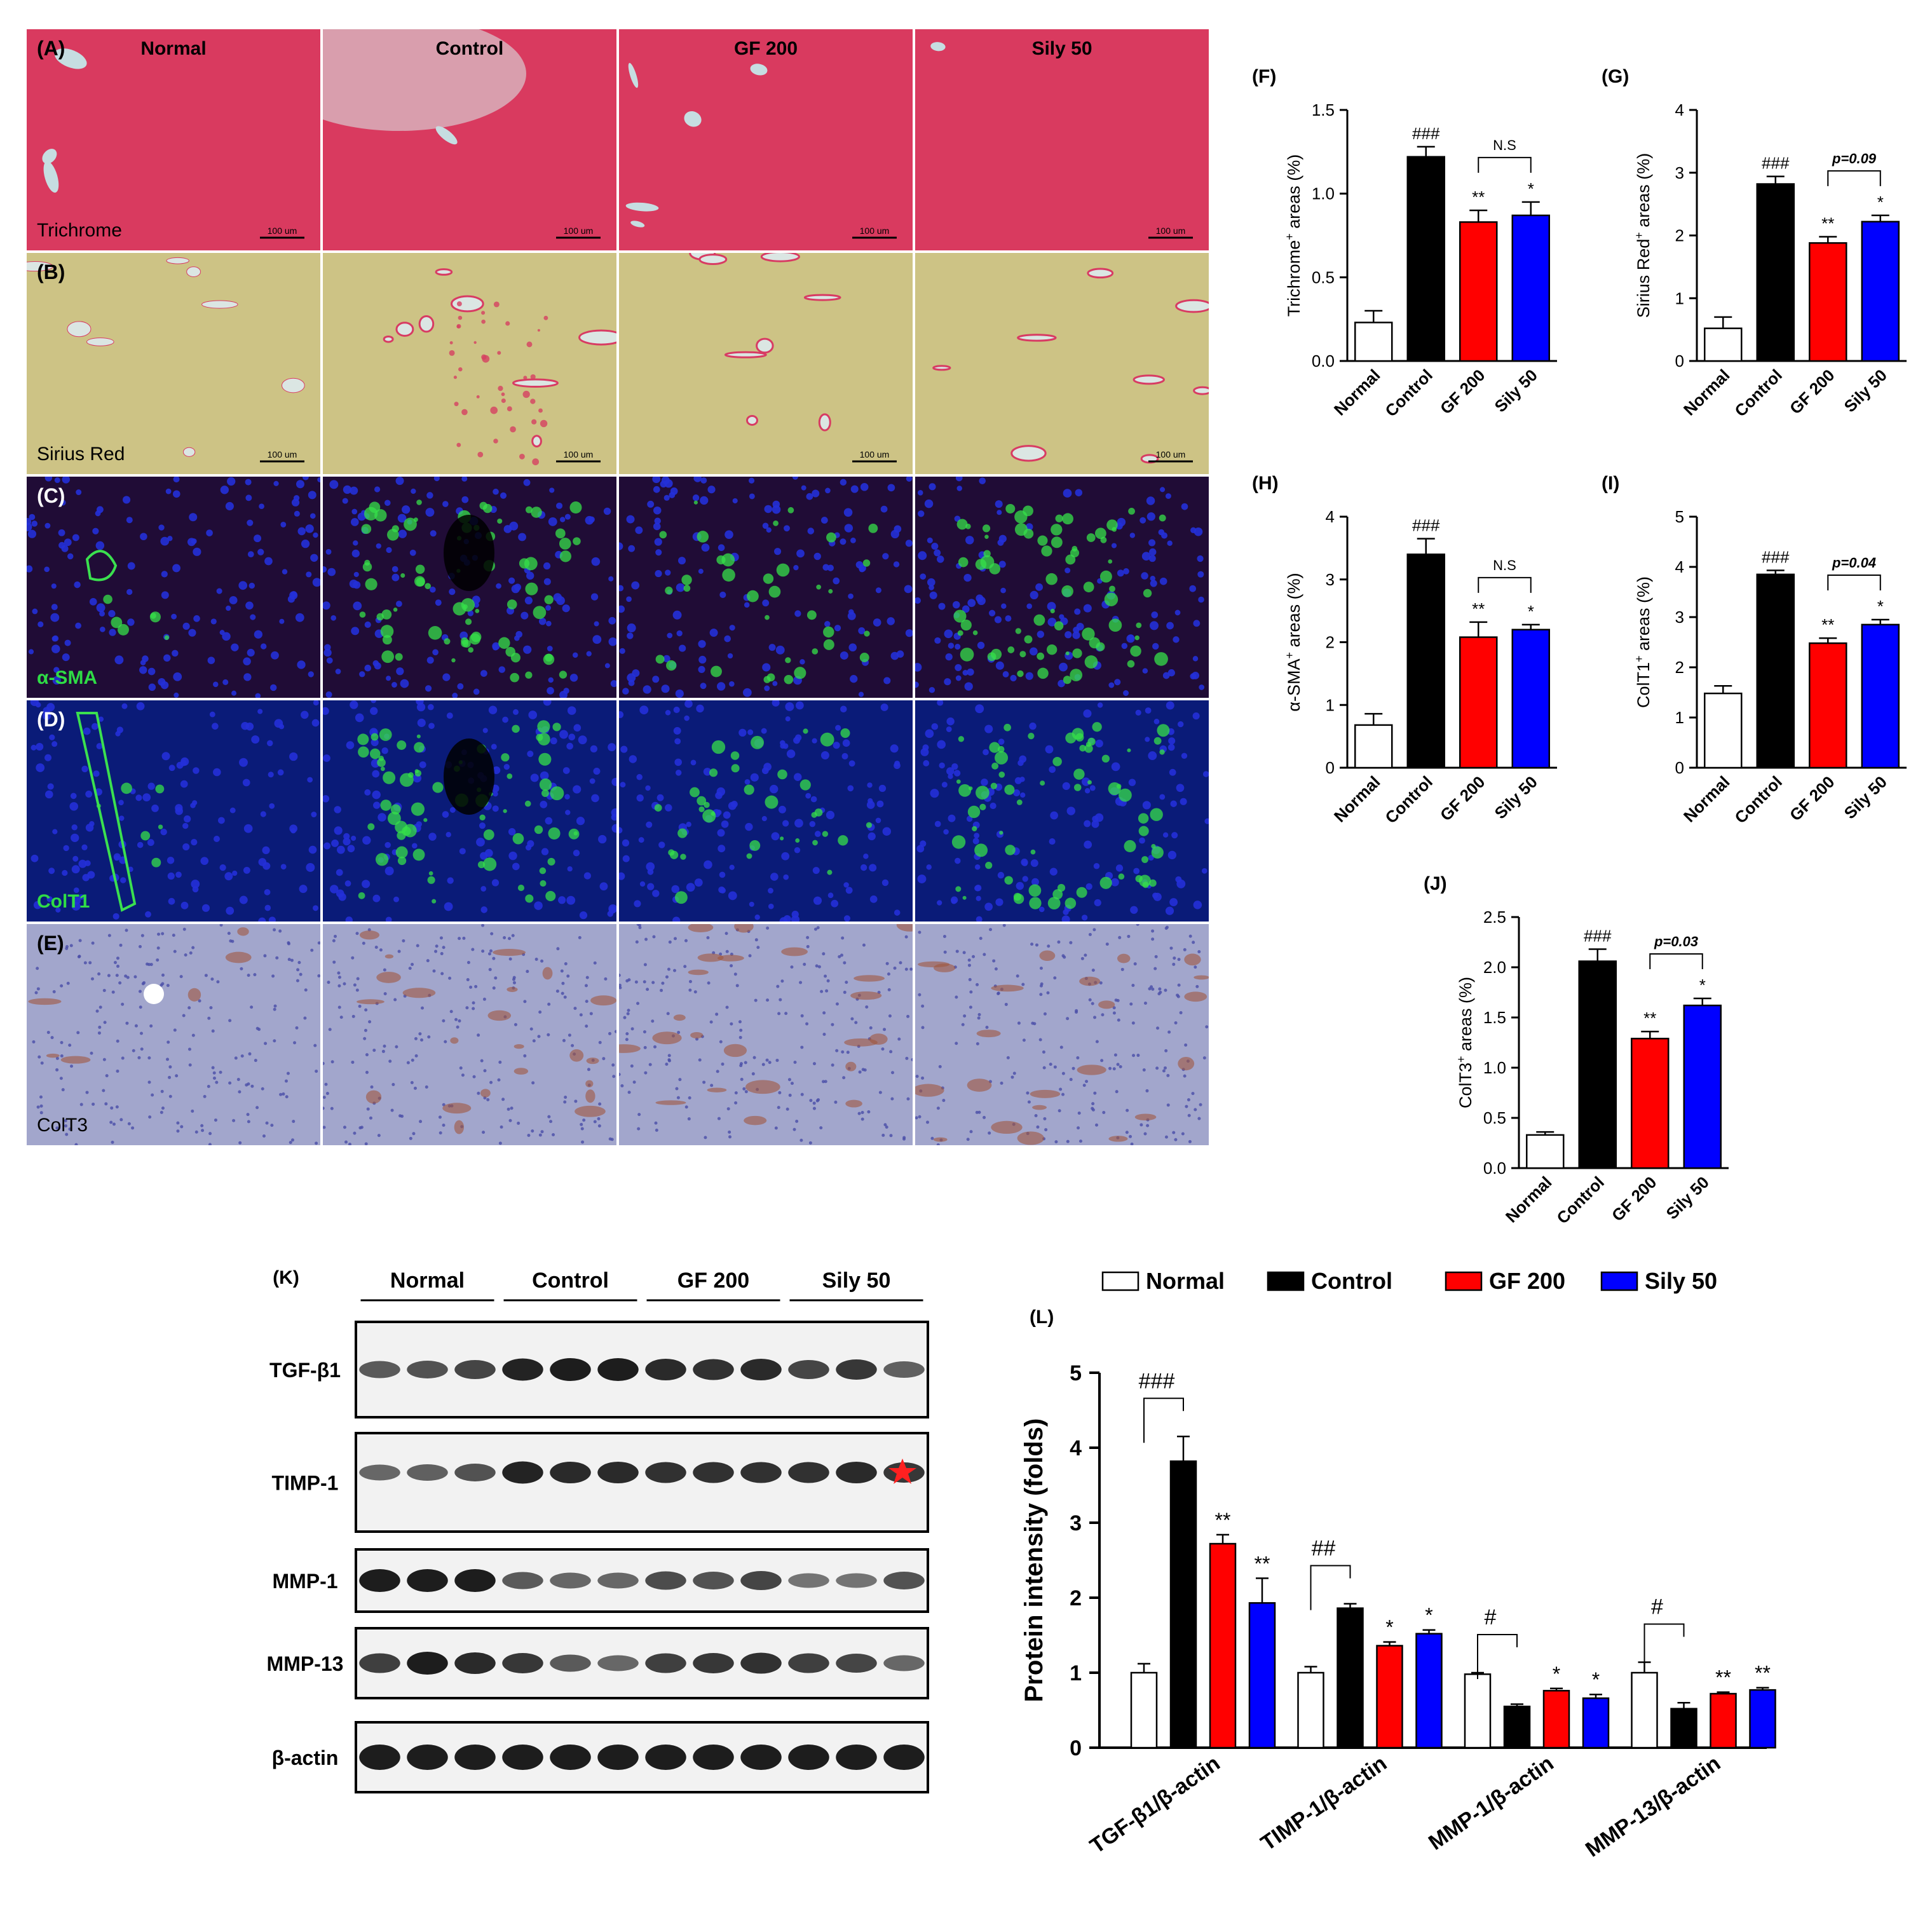 The image size is (1932, 1932). What do you see at coordinates (1516, 797) in the screenshot?
I see `x-category-label: Sily 50` at bounding box center [1516, 797].